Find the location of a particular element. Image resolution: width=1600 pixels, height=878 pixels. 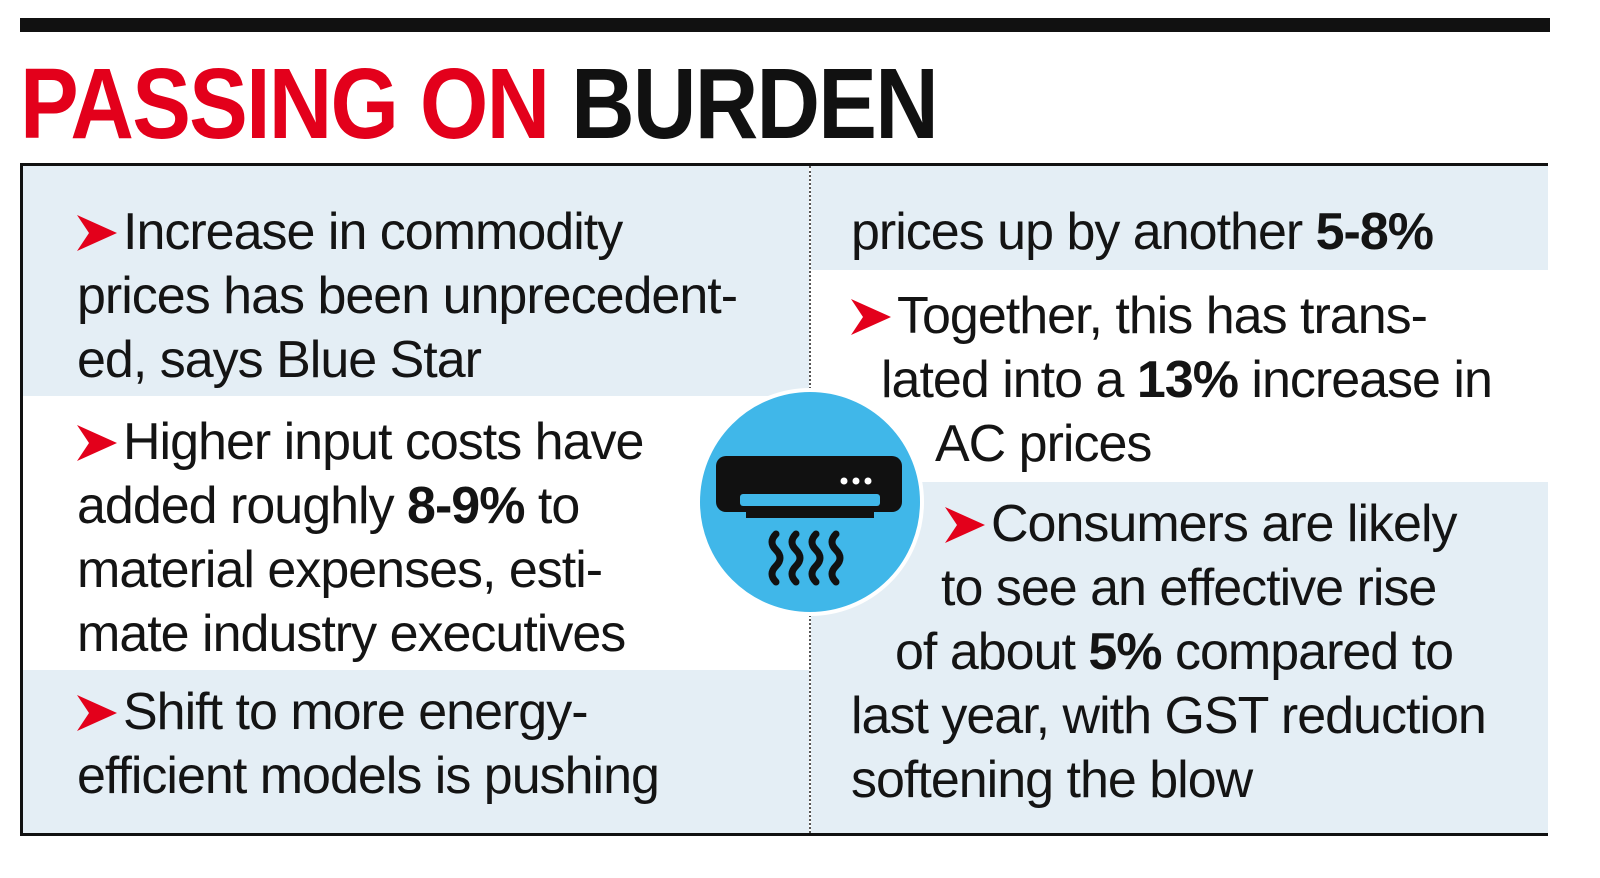

bullet-line: softening the blow is located at coordinates (1052, 780).